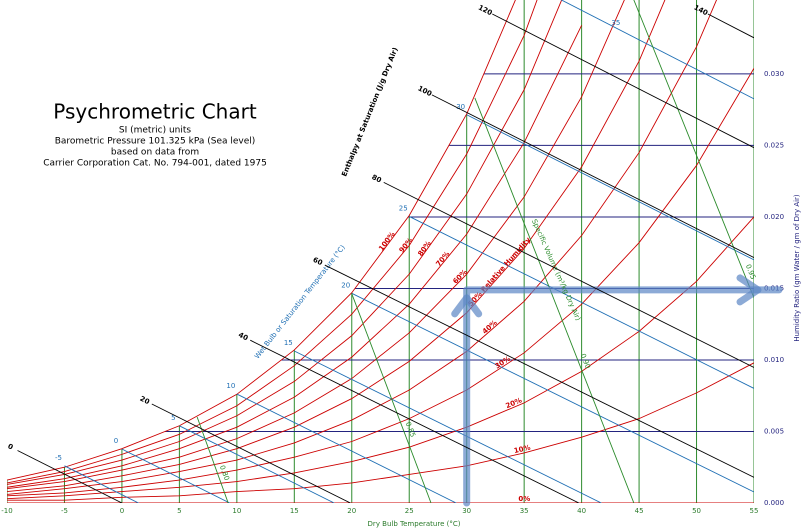  I want to click on subtitle: based on data from, so click(155, 153).